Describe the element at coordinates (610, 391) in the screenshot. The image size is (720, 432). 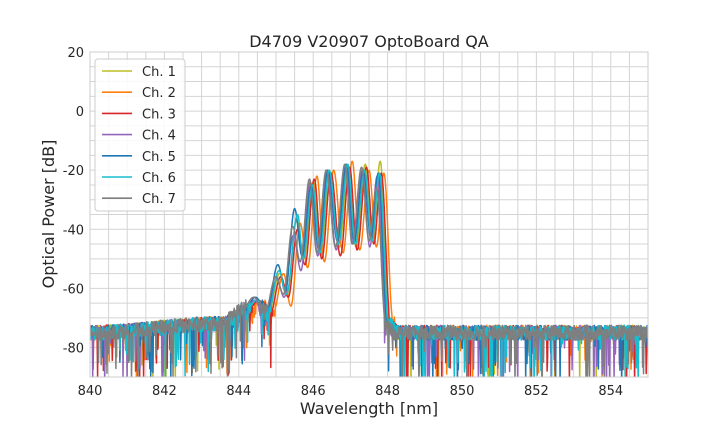
I see `x-tick-label: 854` at that location.